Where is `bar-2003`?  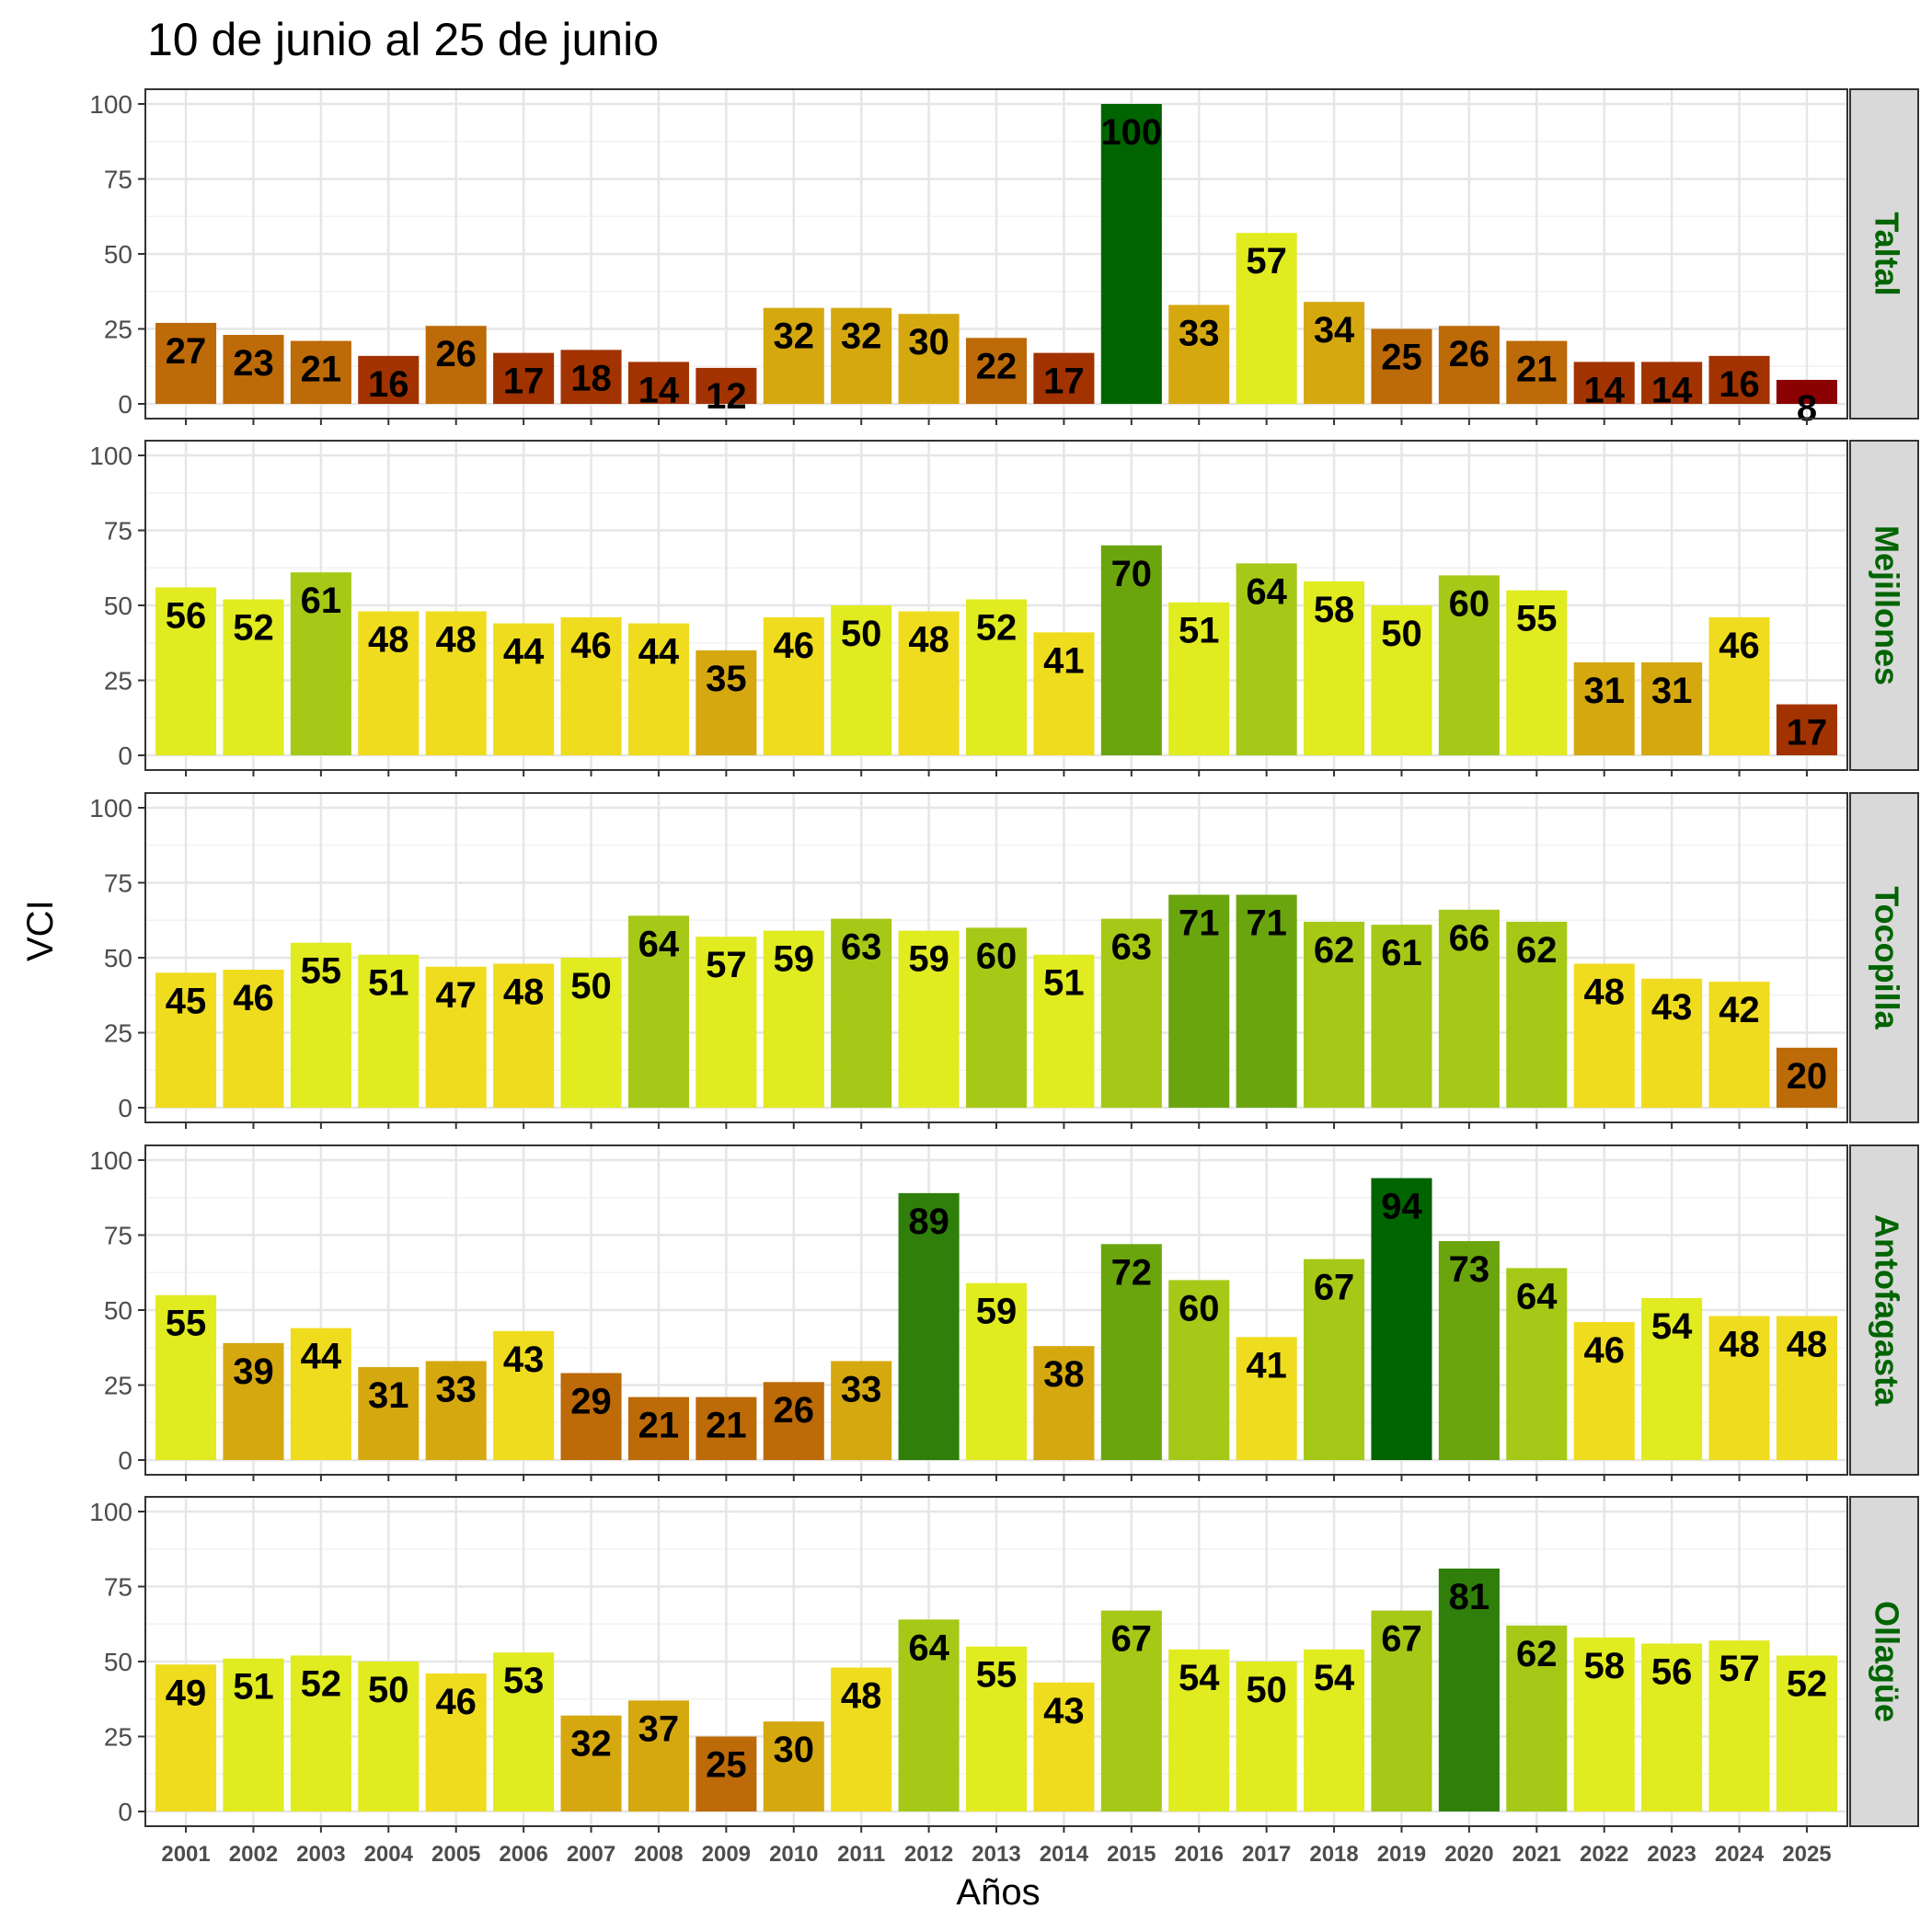
bar-2003 is located at coordinates (320, 663).